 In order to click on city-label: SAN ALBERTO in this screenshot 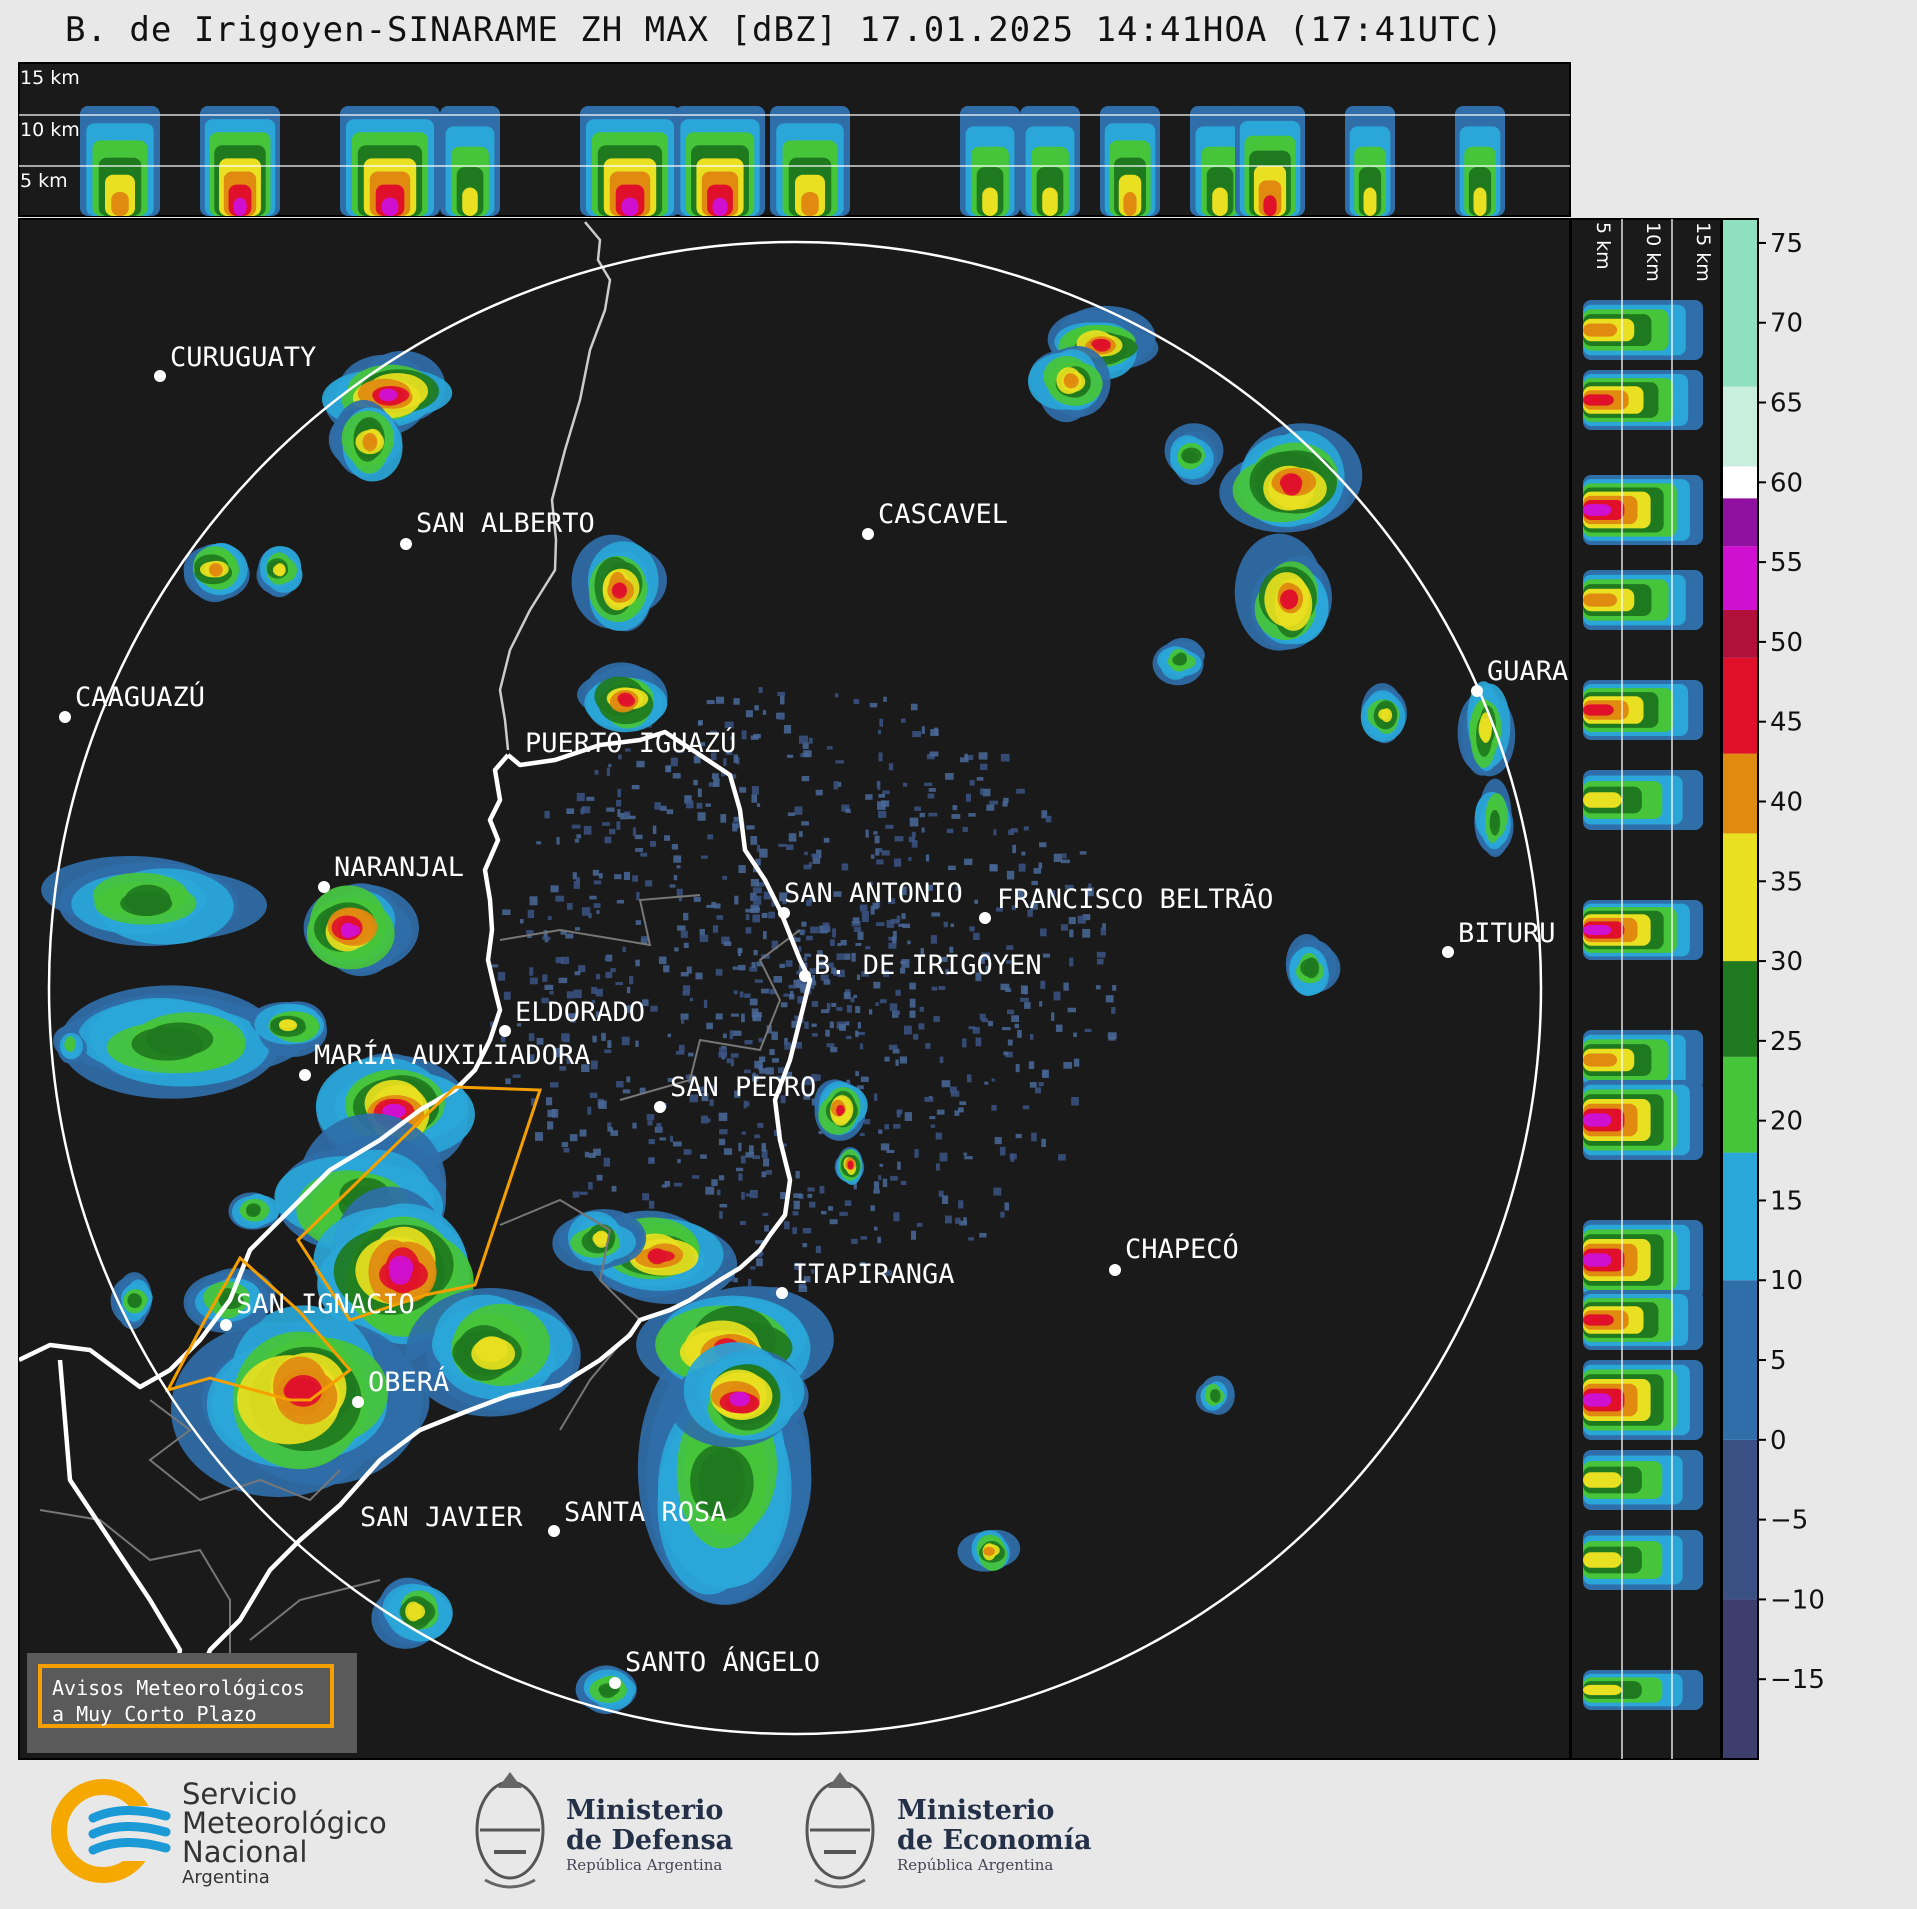, I will do `click(505, 523)`.